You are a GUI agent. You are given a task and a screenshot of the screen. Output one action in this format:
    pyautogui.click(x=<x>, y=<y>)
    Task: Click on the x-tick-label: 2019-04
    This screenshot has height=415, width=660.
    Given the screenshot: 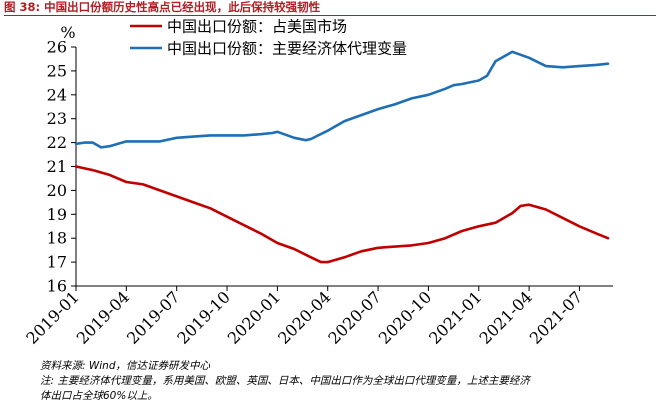 What is the action you would take?
    pyautogui.click(x=103, y=317)
    